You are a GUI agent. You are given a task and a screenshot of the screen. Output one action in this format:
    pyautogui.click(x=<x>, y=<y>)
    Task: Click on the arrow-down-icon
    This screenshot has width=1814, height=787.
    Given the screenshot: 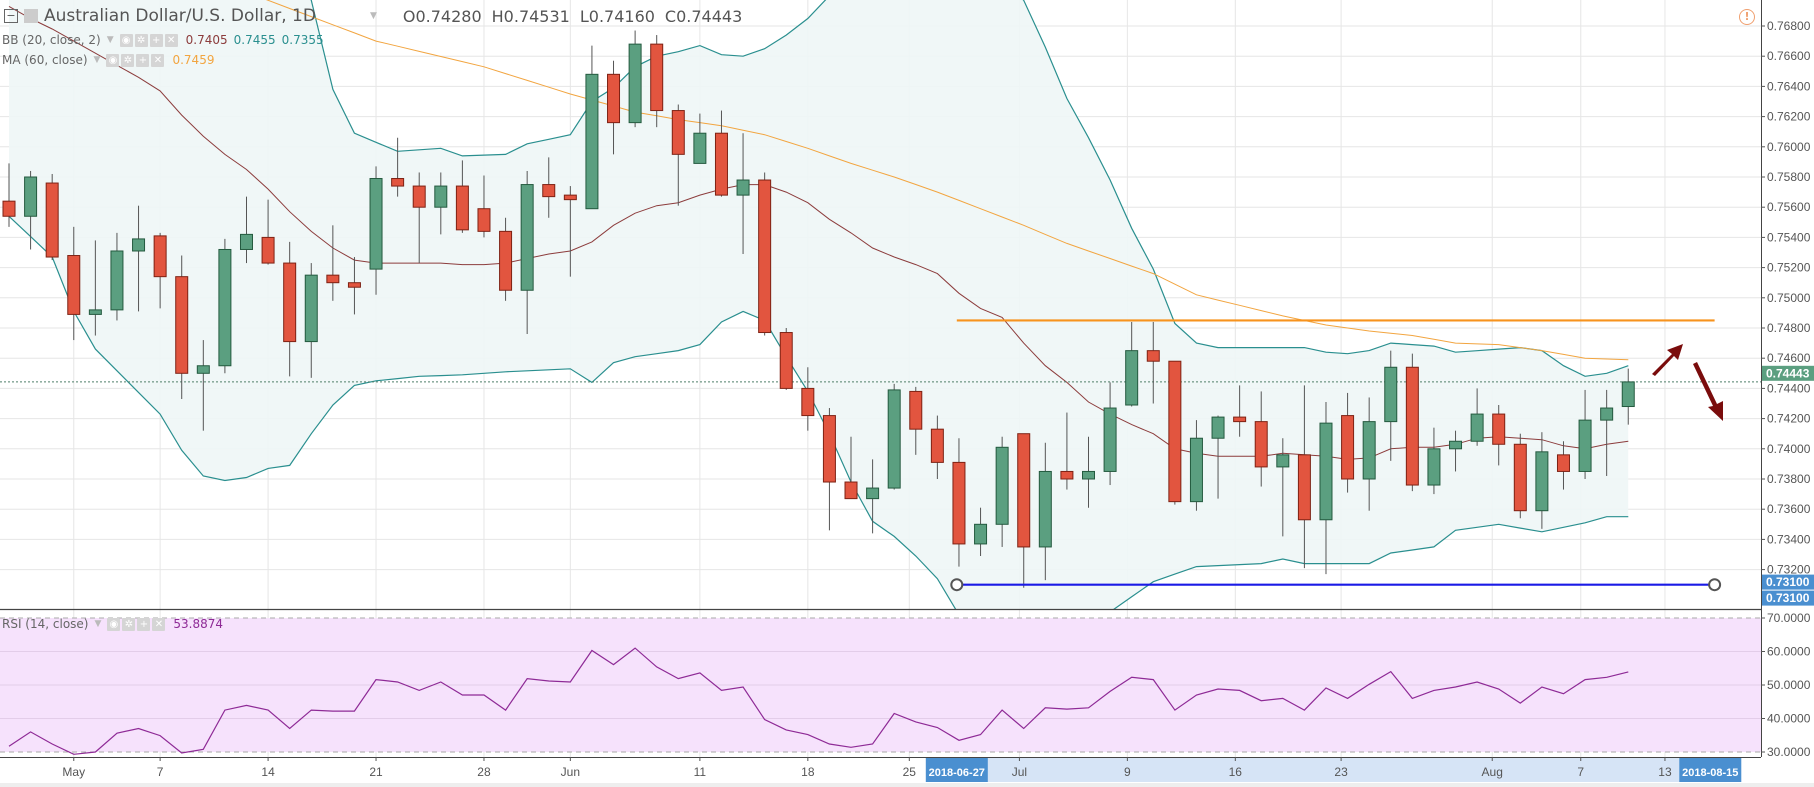 What is the action you would take?
    pyautogui.click(x=1708, y=391)
    